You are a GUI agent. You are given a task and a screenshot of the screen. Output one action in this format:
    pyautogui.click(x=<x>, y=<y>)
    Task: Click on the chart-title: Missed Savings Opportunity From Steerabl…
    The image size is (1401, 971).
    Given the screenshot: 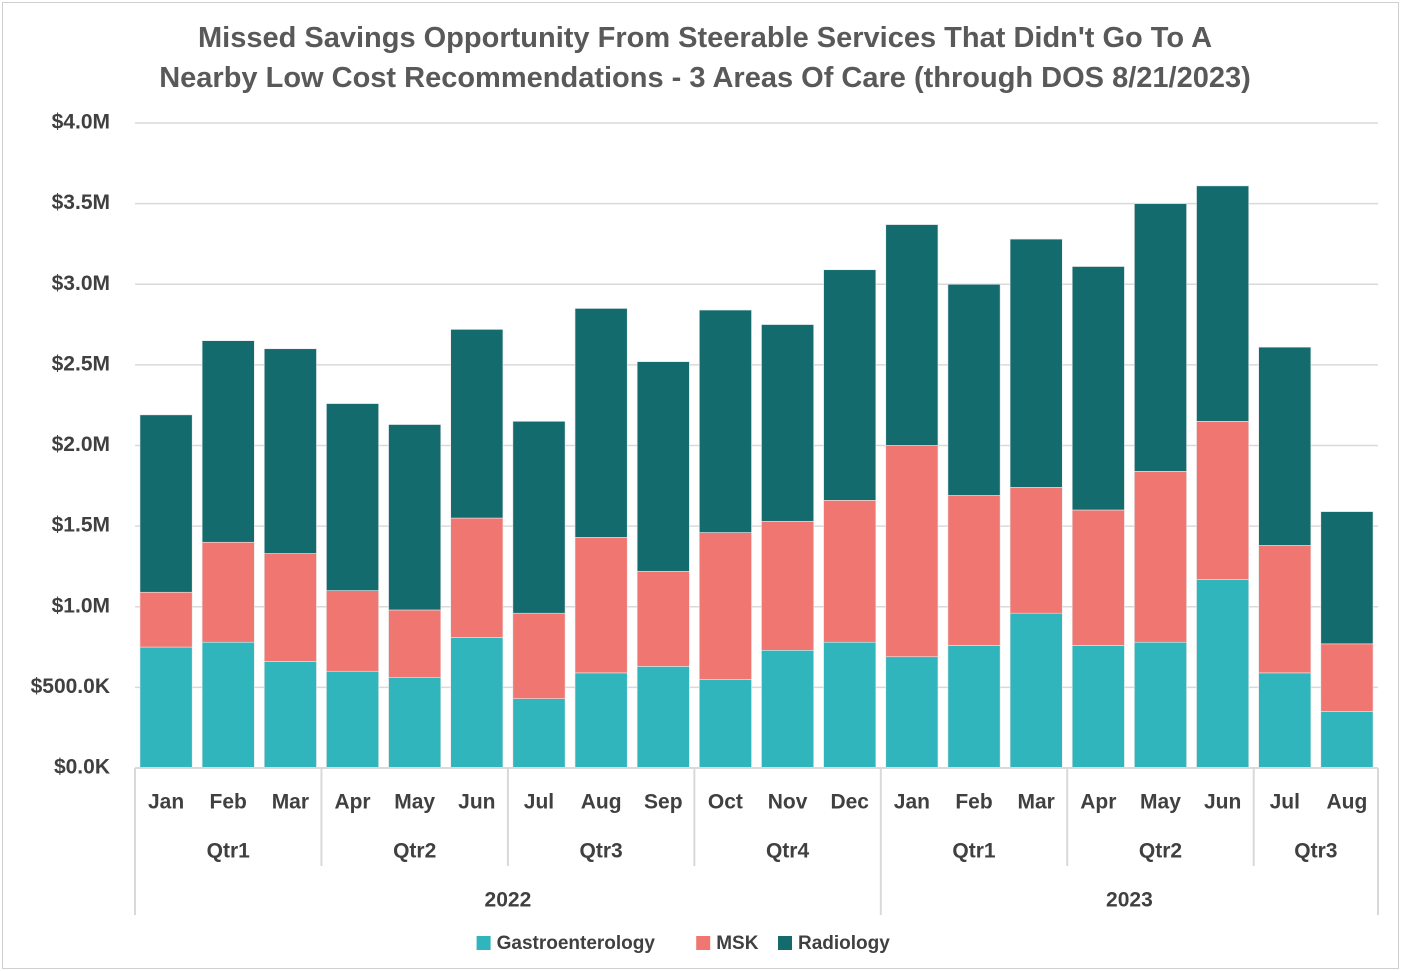 What is the action you would take?
    pyautogui.click(x=705, y=58)
    